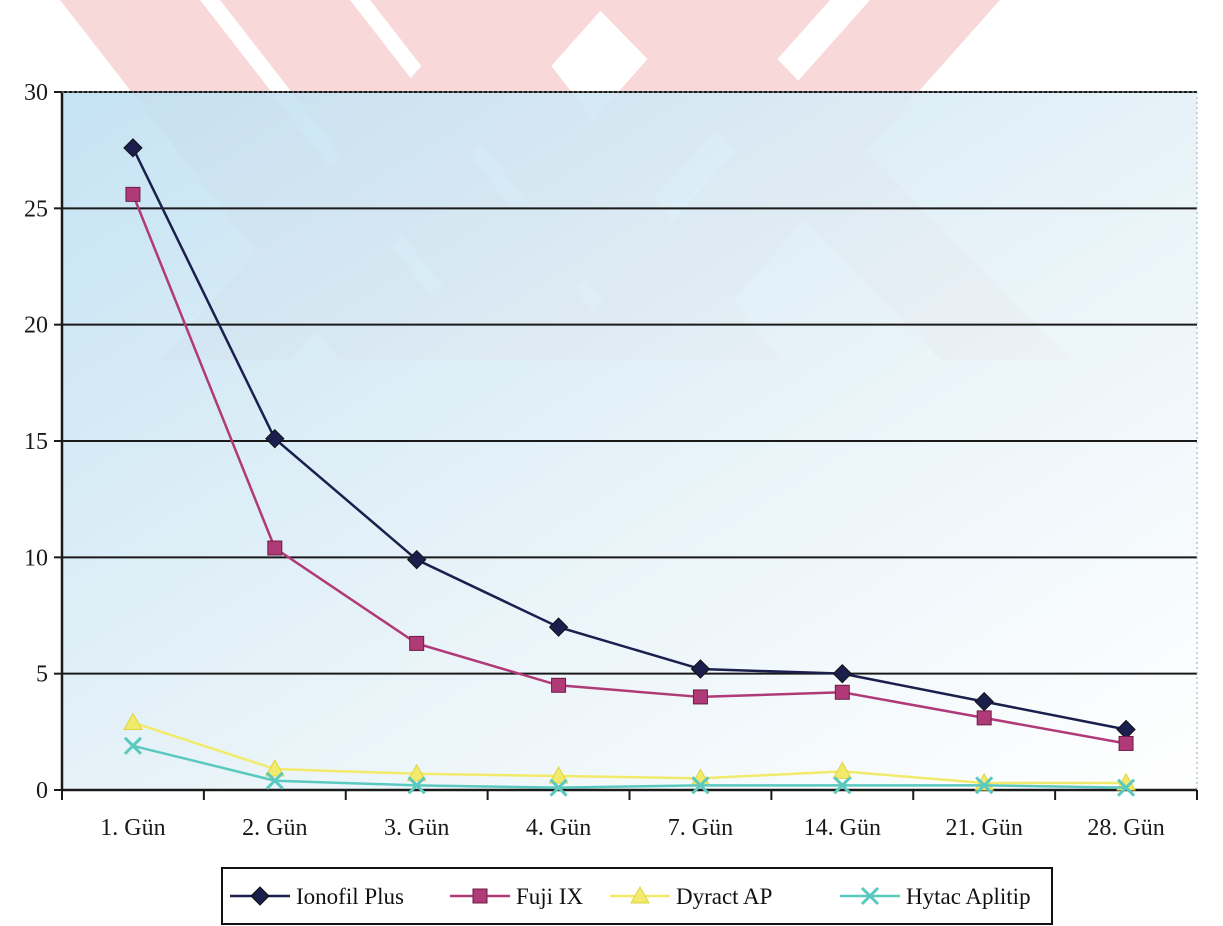 This screenshot has height=926, width=1223. I want to click on x-tick-label: 2. Gün, so click(274, 828).